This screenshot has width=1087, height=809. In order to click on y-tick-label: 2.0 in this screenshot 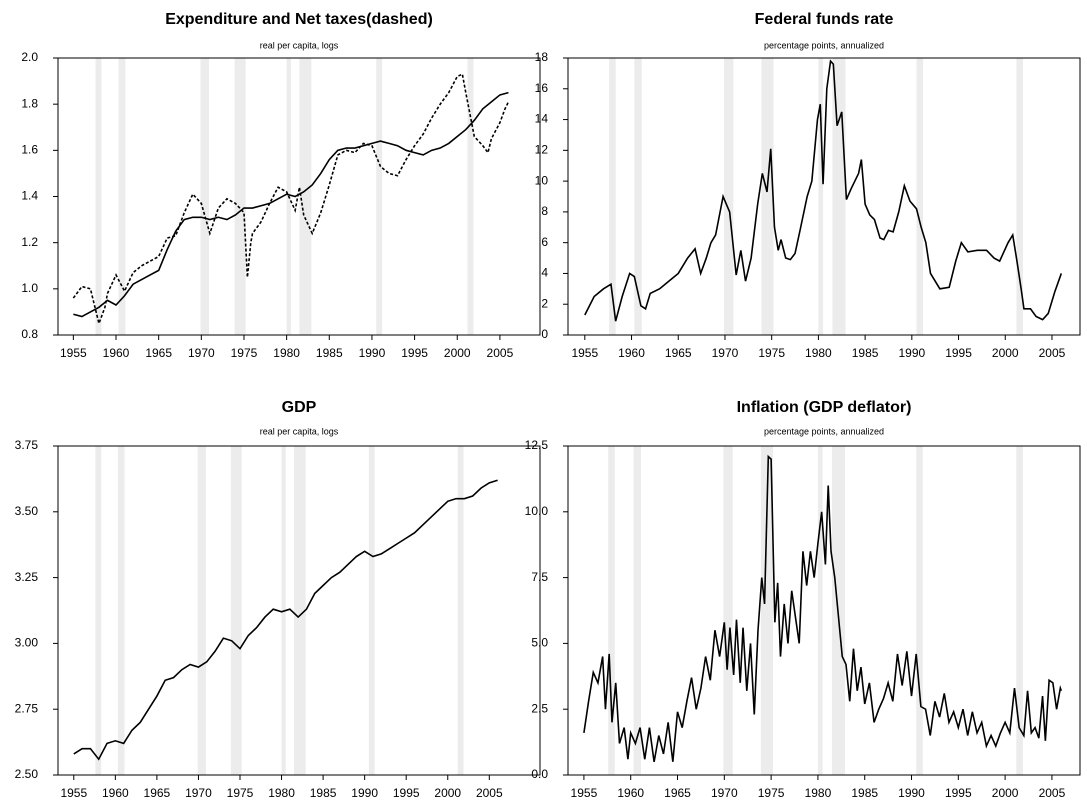, I will do `click(29, 57)`.